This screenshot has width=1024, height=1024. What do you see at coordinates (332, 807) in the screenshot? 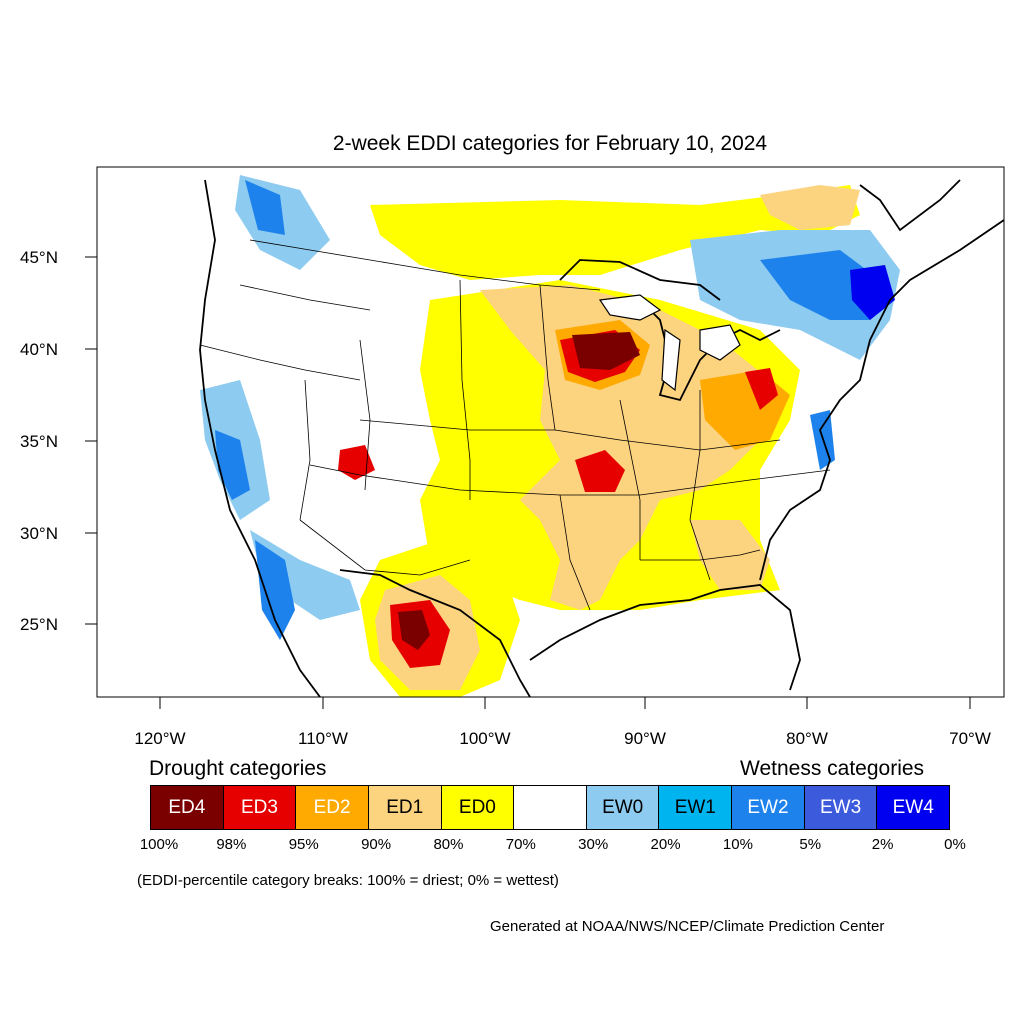
I see `legend-box: ED2` at bounding box center [332, 807].